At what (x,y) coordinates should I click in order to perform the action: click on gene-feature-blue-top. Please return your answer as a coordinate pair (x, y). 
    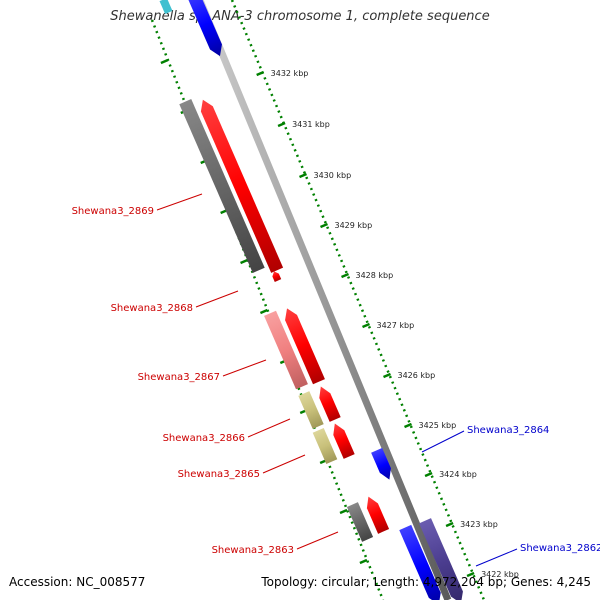
    Looking at the image, I should click on (206, 29).